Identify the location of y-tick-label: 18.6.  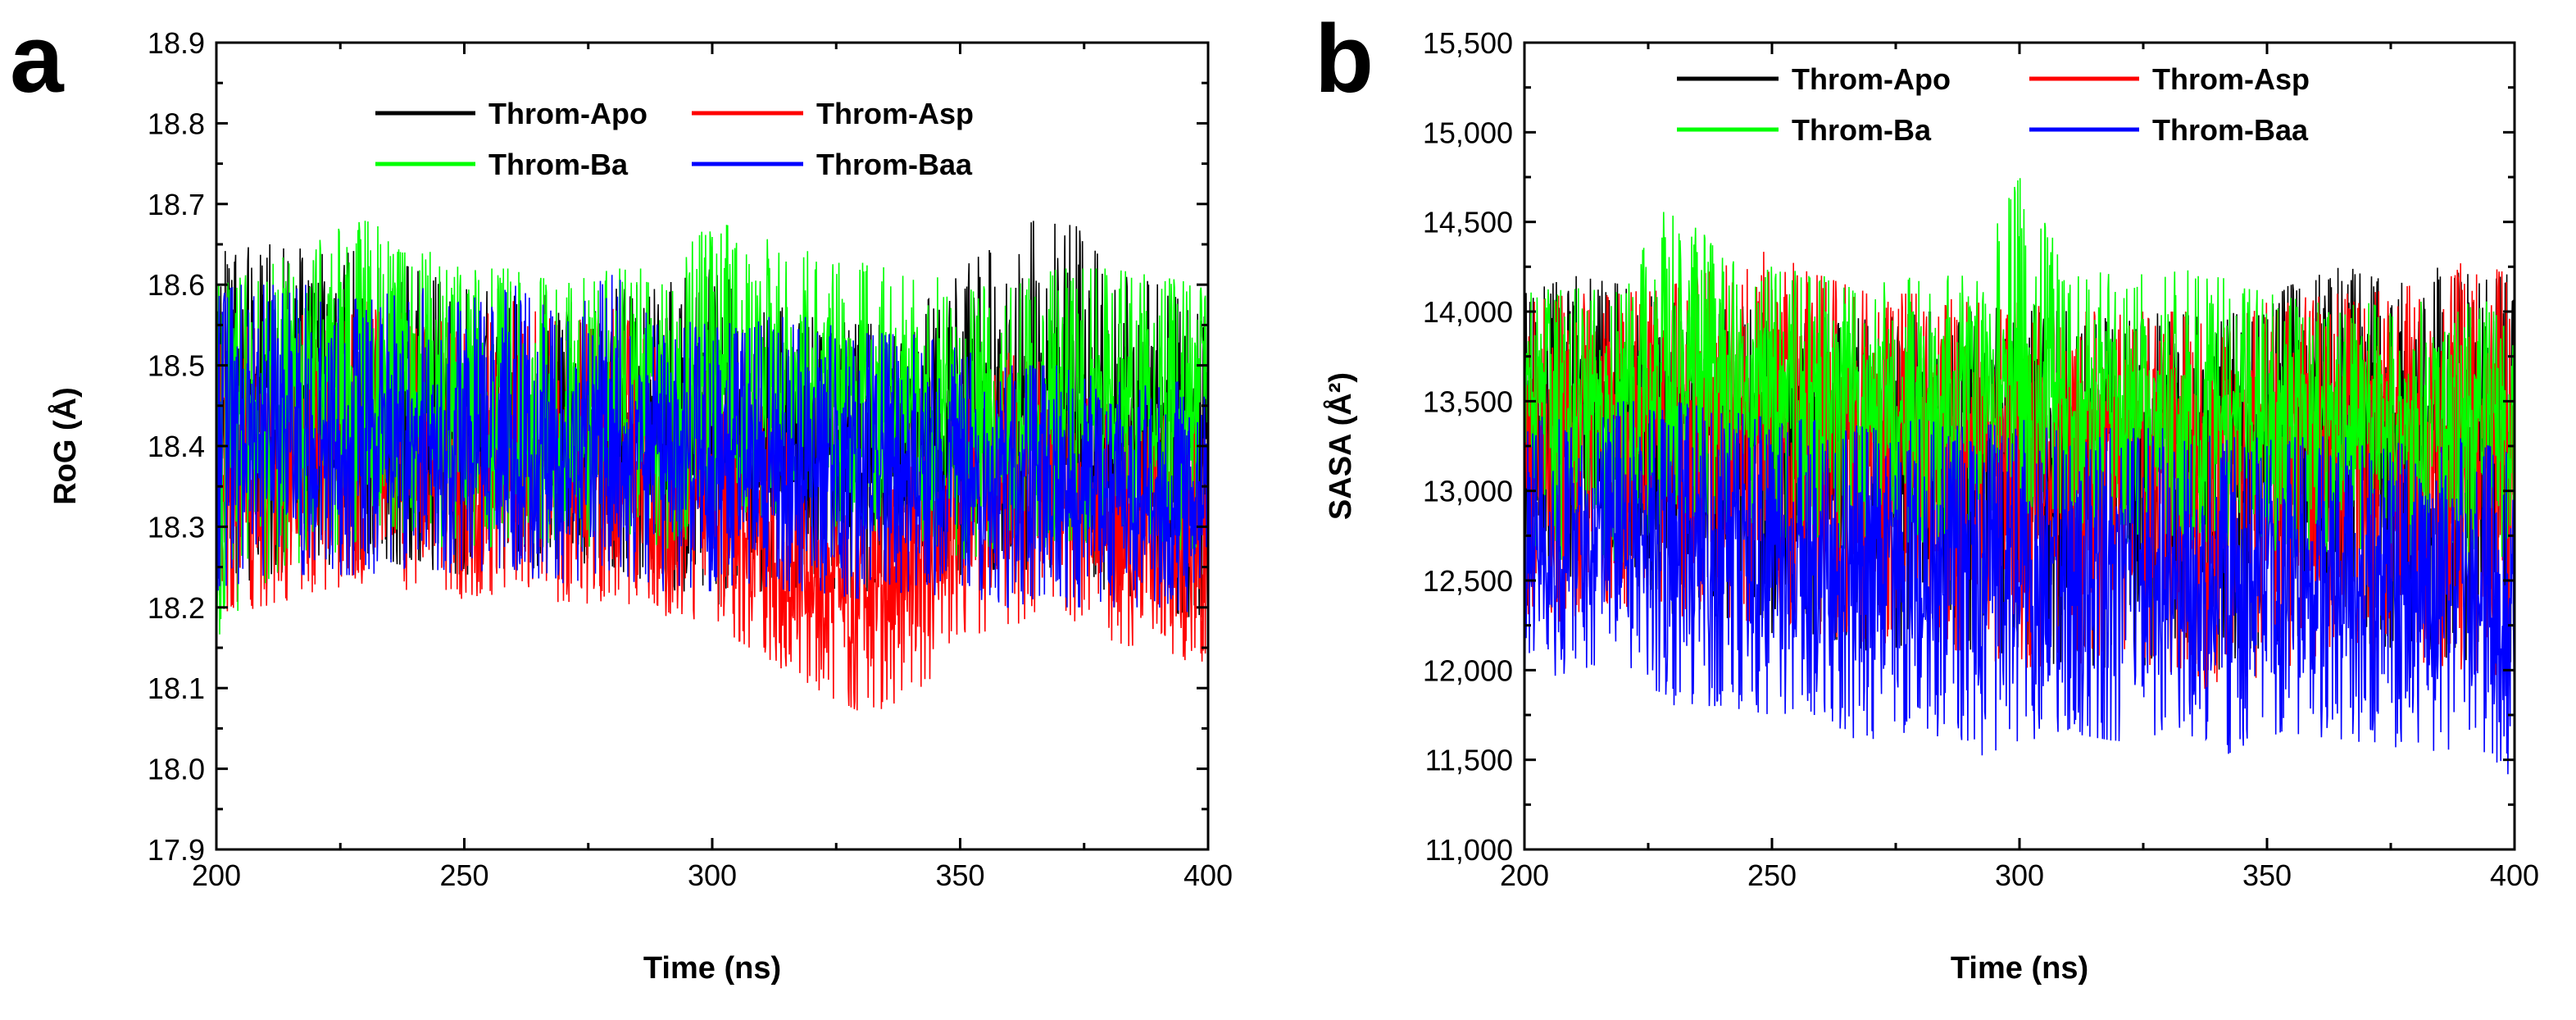
(176, 285).